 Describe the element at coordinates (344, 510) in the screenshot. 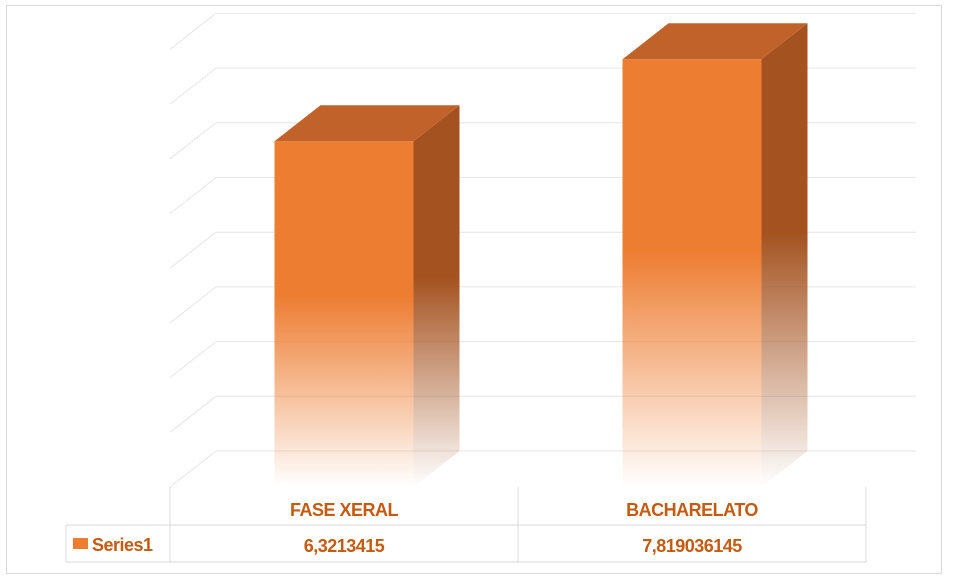

I see `category-label: FASE XERAL` at that location.